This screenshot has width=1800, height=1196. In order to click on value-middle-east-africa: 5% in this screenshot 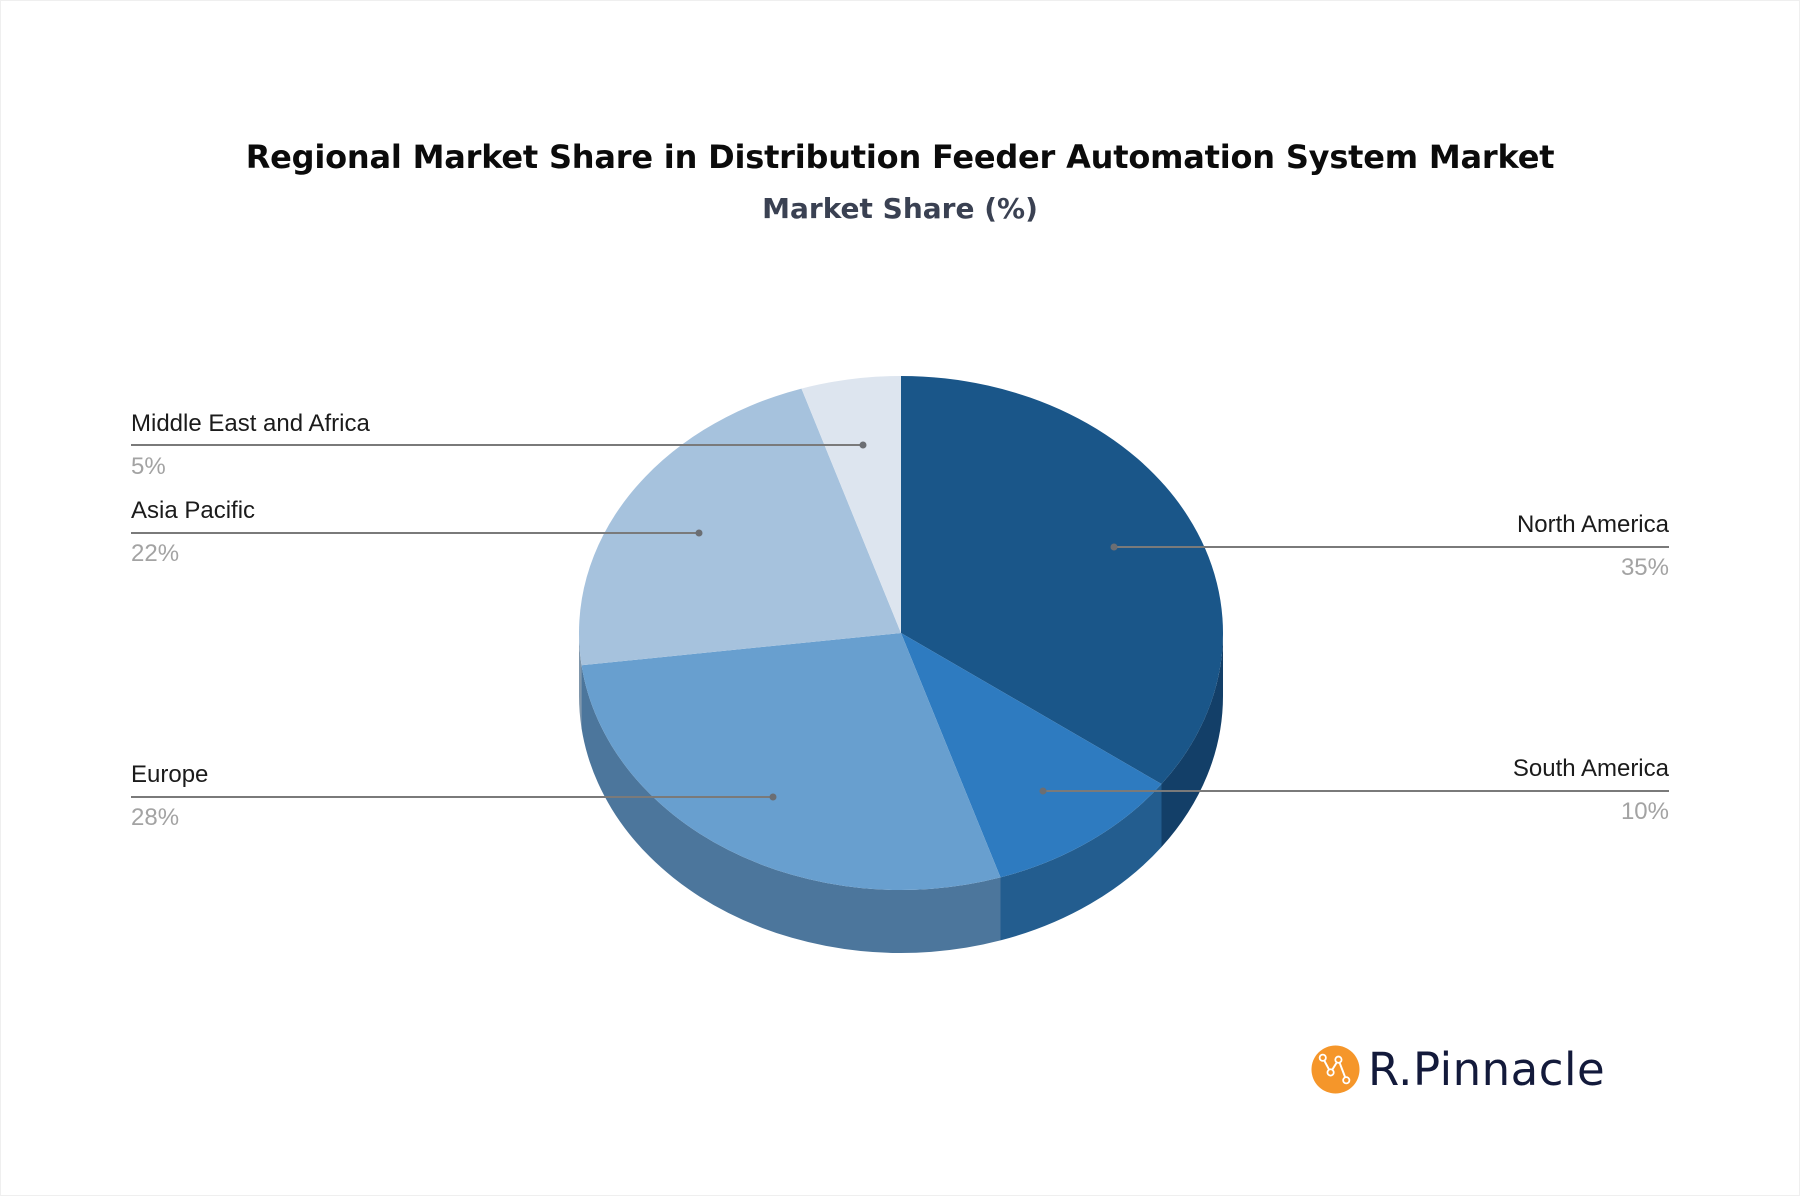, I will do `click(148, 466)`.